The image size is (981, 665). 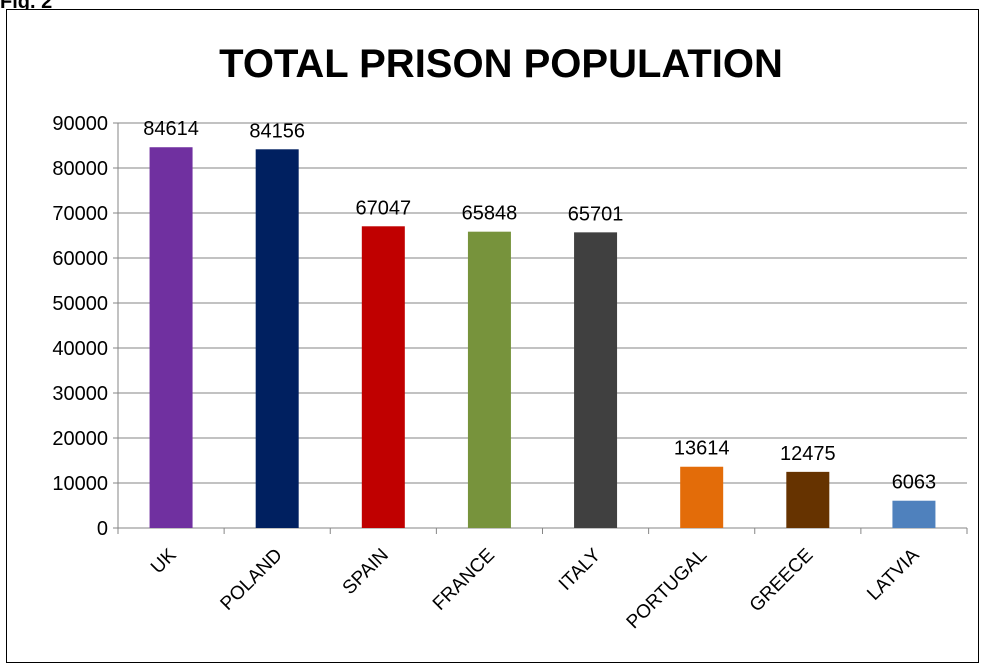 What do you see at coordinates (808, 499) in the screenshot?
I see `bar-greece` at bounding box center [808, 499].